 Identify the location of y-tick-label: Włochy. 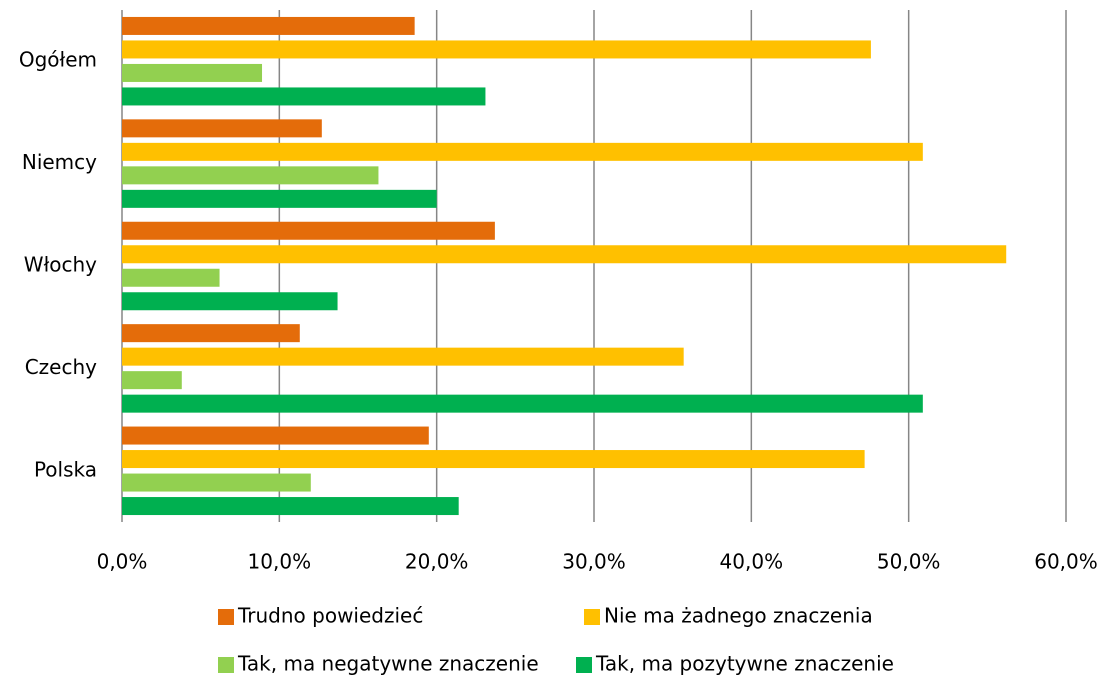
(60, 265).